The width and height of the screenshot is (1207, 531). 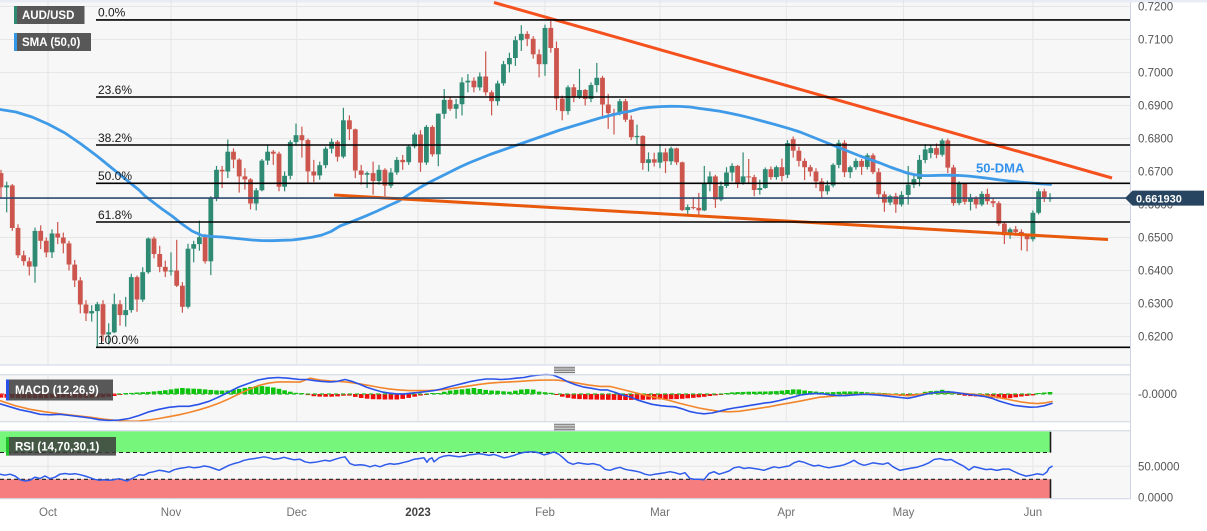 What do you see at coordinates (1159, 467) in the screenshot?
I see `svg-text: 50.0000` at bounding box center [1159, 467].